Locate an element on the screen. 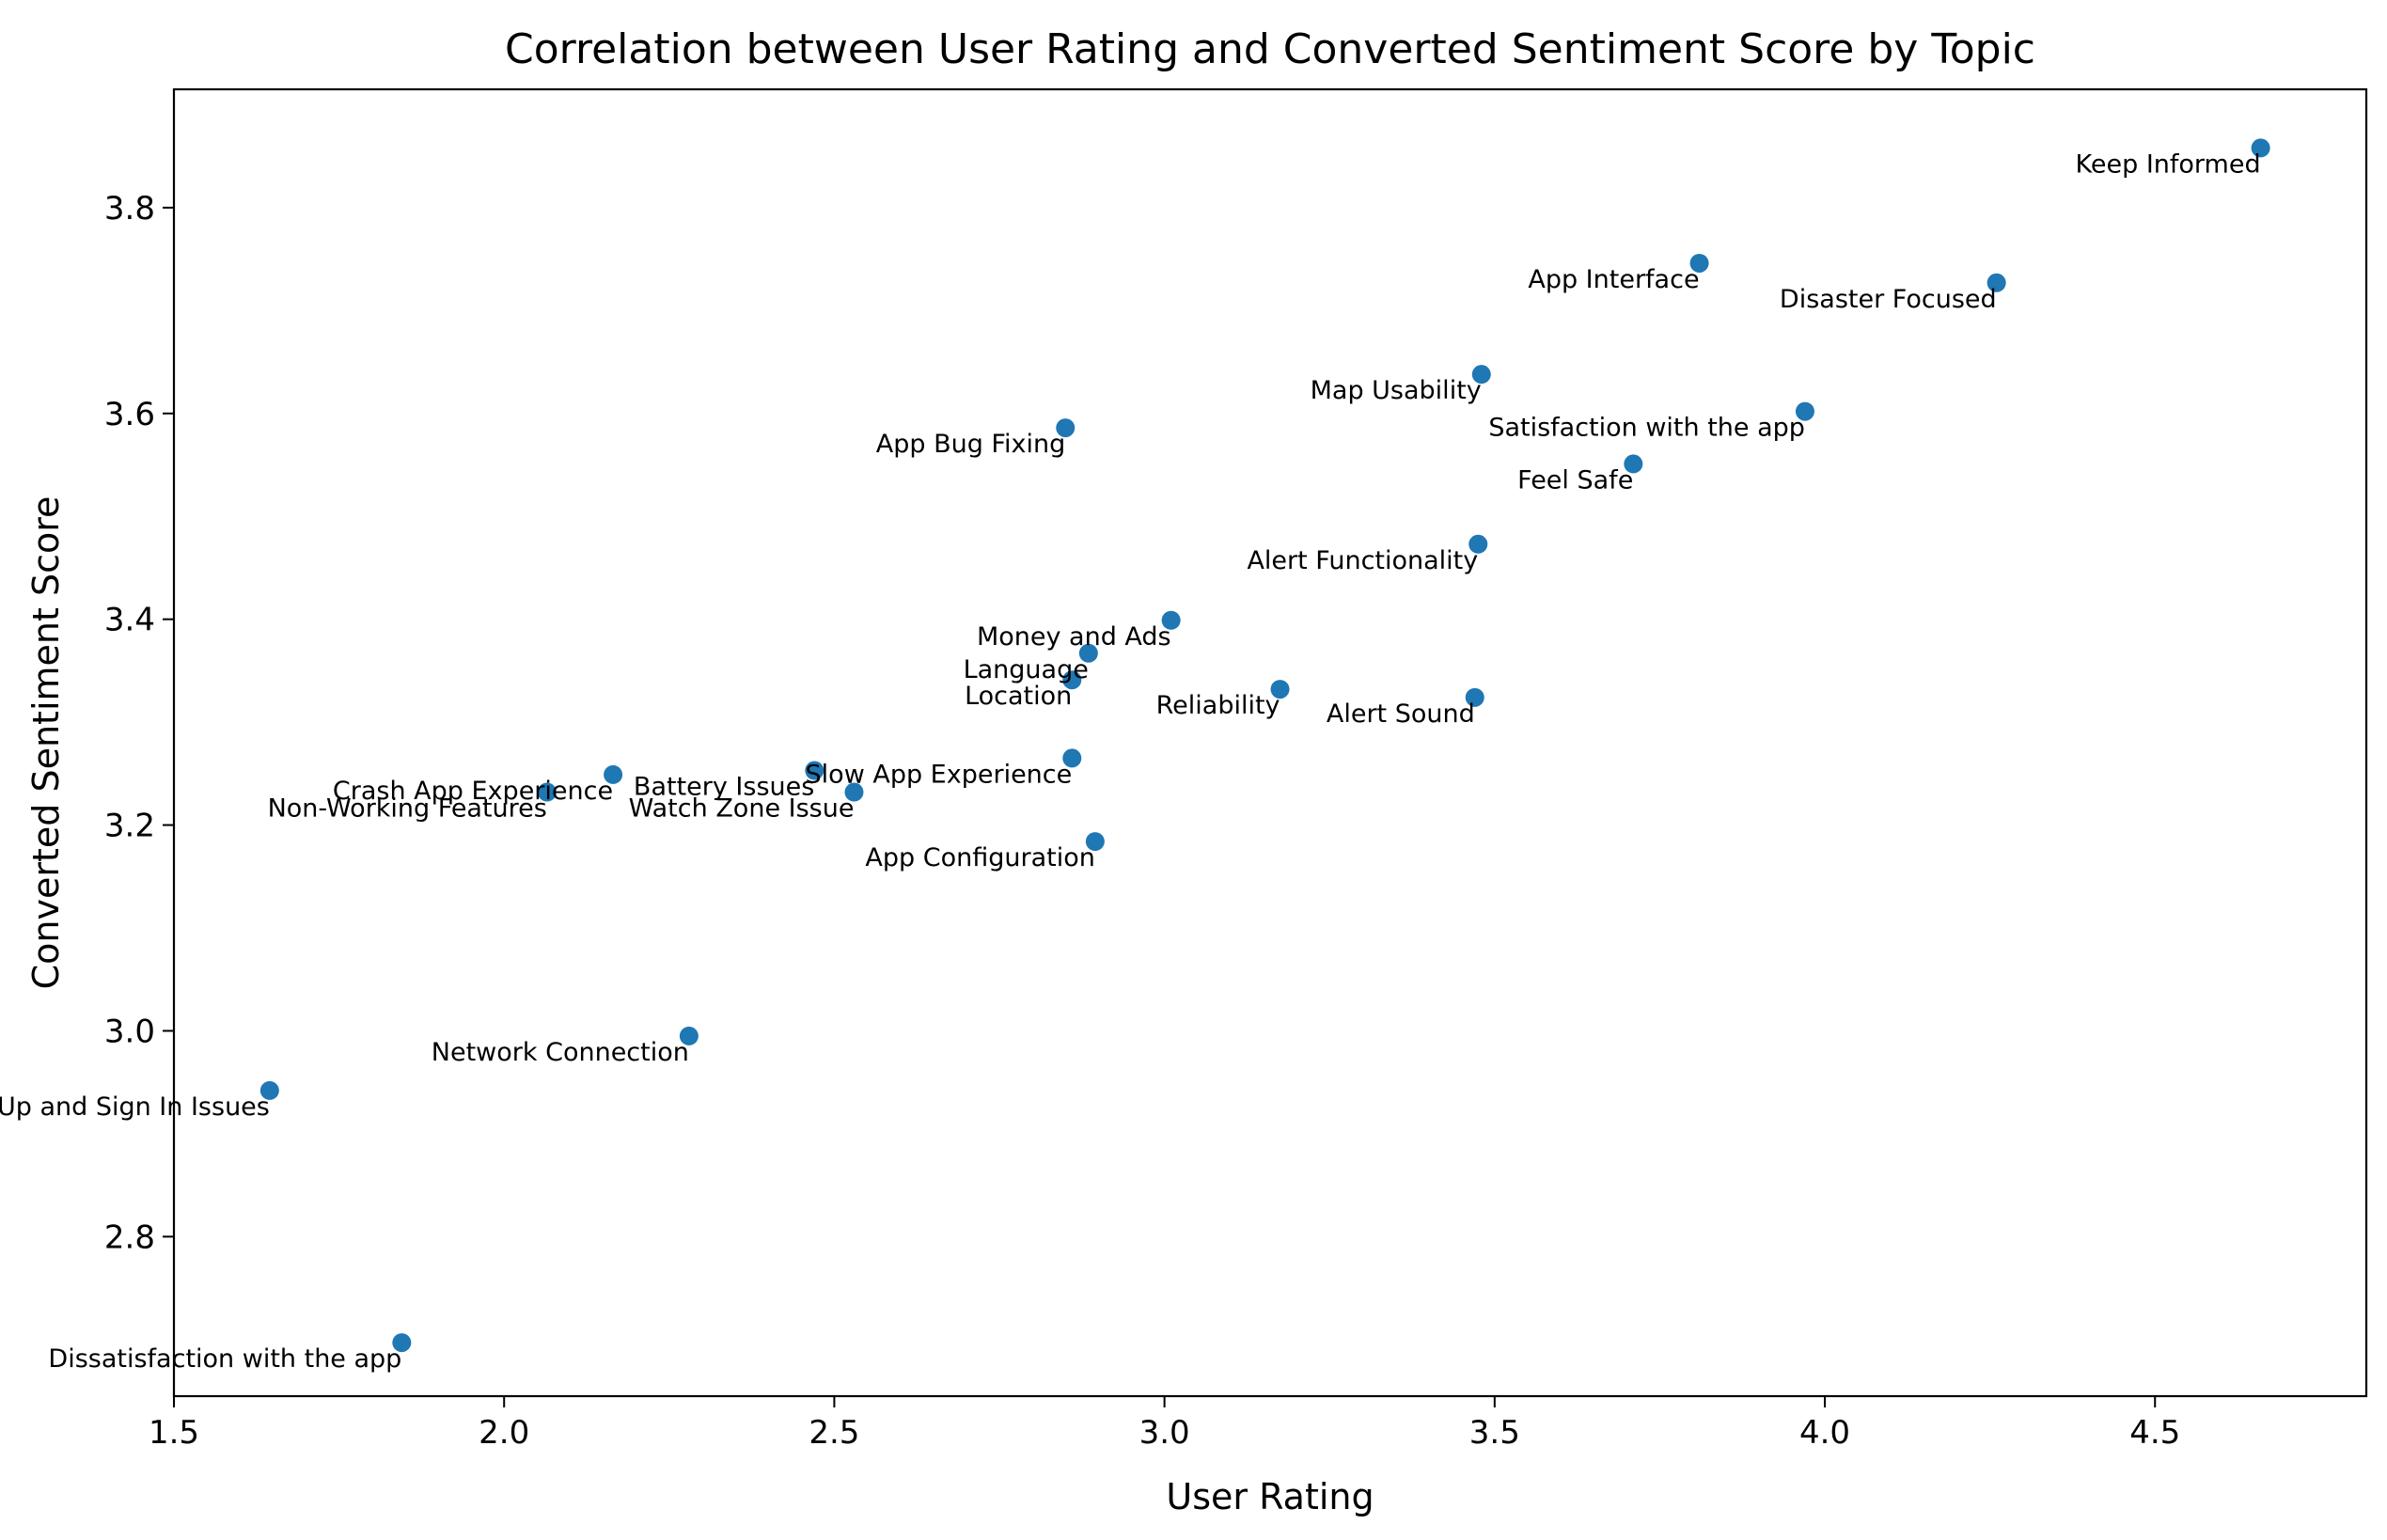 Image resolution: width=2387 pixels, height=1540 pixels. y-tick-label: 3.6 is located at coordinates (129, 415).